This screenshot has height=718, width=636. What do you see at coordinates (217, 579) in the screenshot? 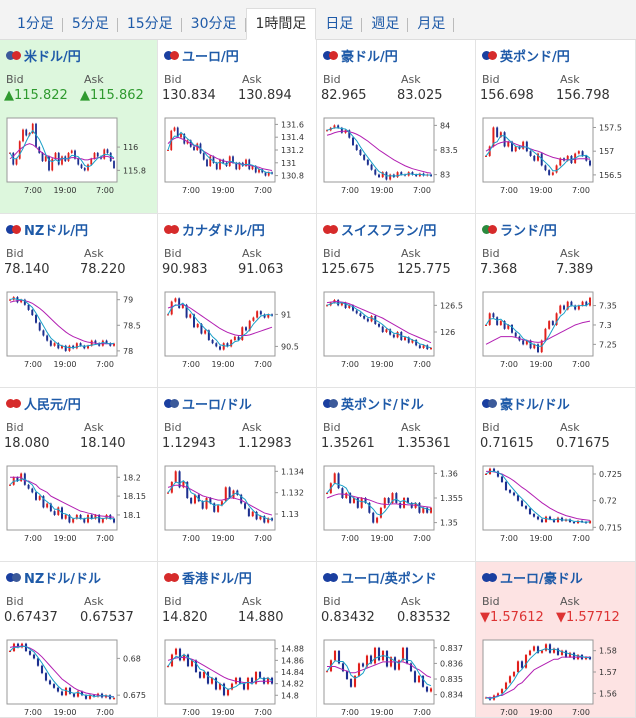
I see `pair-name: 香港ドル/円` at bounding box center [217, 579].